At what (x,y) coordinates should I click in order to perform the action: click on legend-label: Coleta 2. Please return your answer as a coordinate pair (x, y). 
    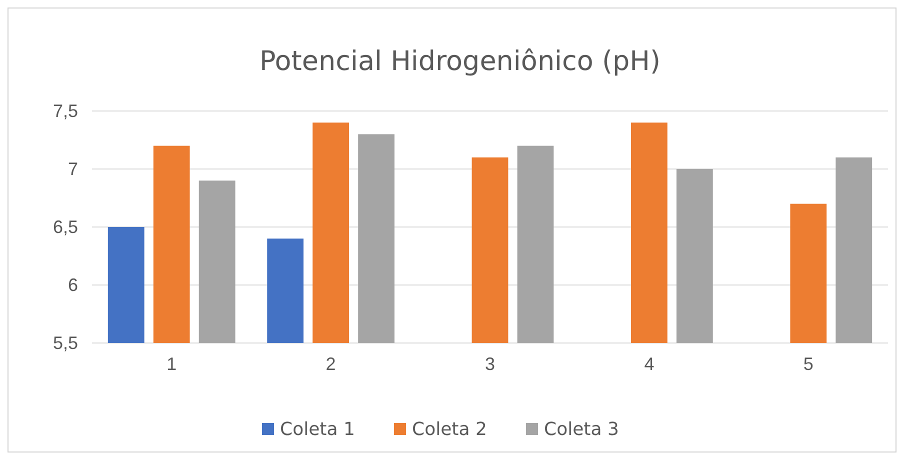
    Looking at the image, I should click on (449, 429).